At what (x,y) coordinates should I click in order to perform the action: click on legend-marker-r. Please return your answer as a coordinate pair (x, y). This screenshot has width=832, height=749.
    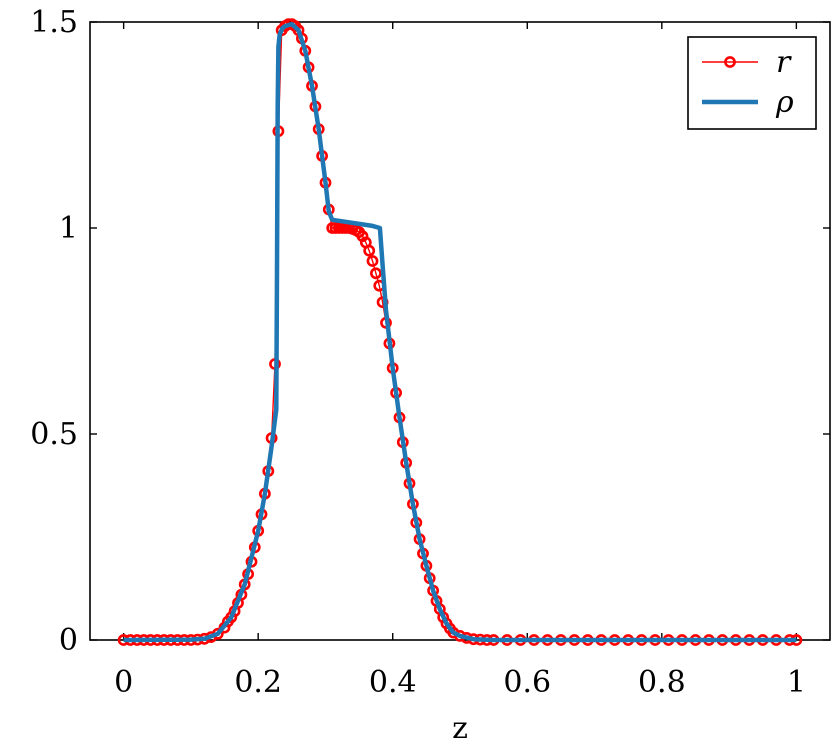
    Looking at the image, I should click on (730, 62).